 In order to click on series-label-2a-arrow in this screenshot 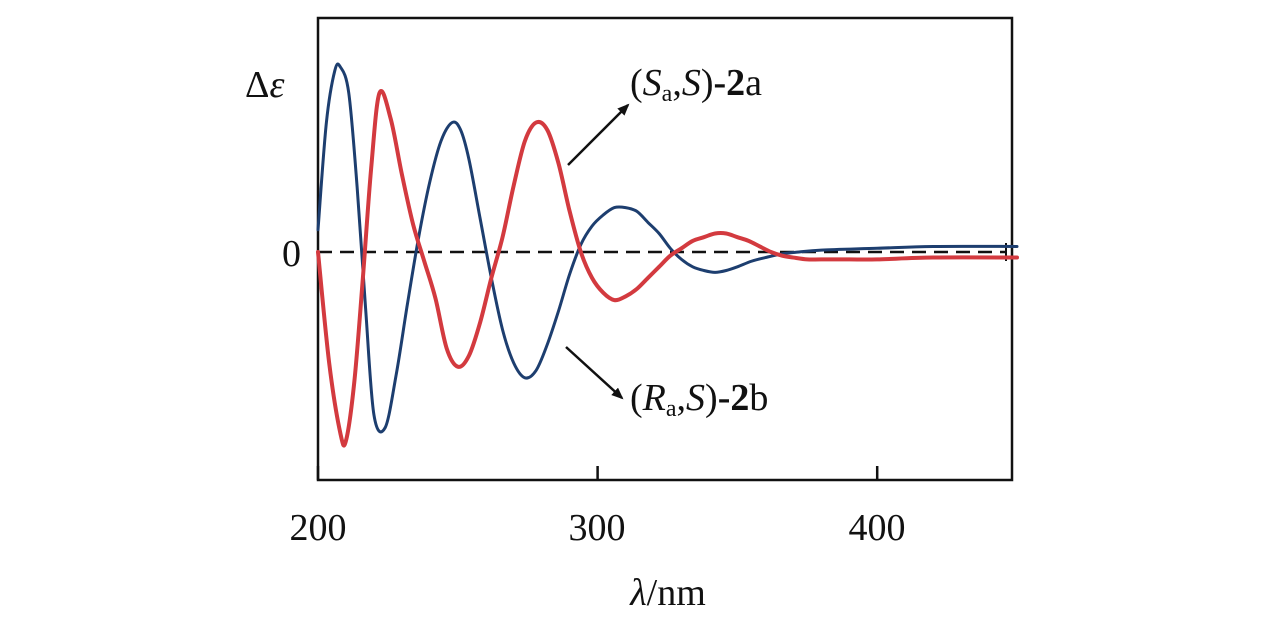, I will do `click(598, 134)`.